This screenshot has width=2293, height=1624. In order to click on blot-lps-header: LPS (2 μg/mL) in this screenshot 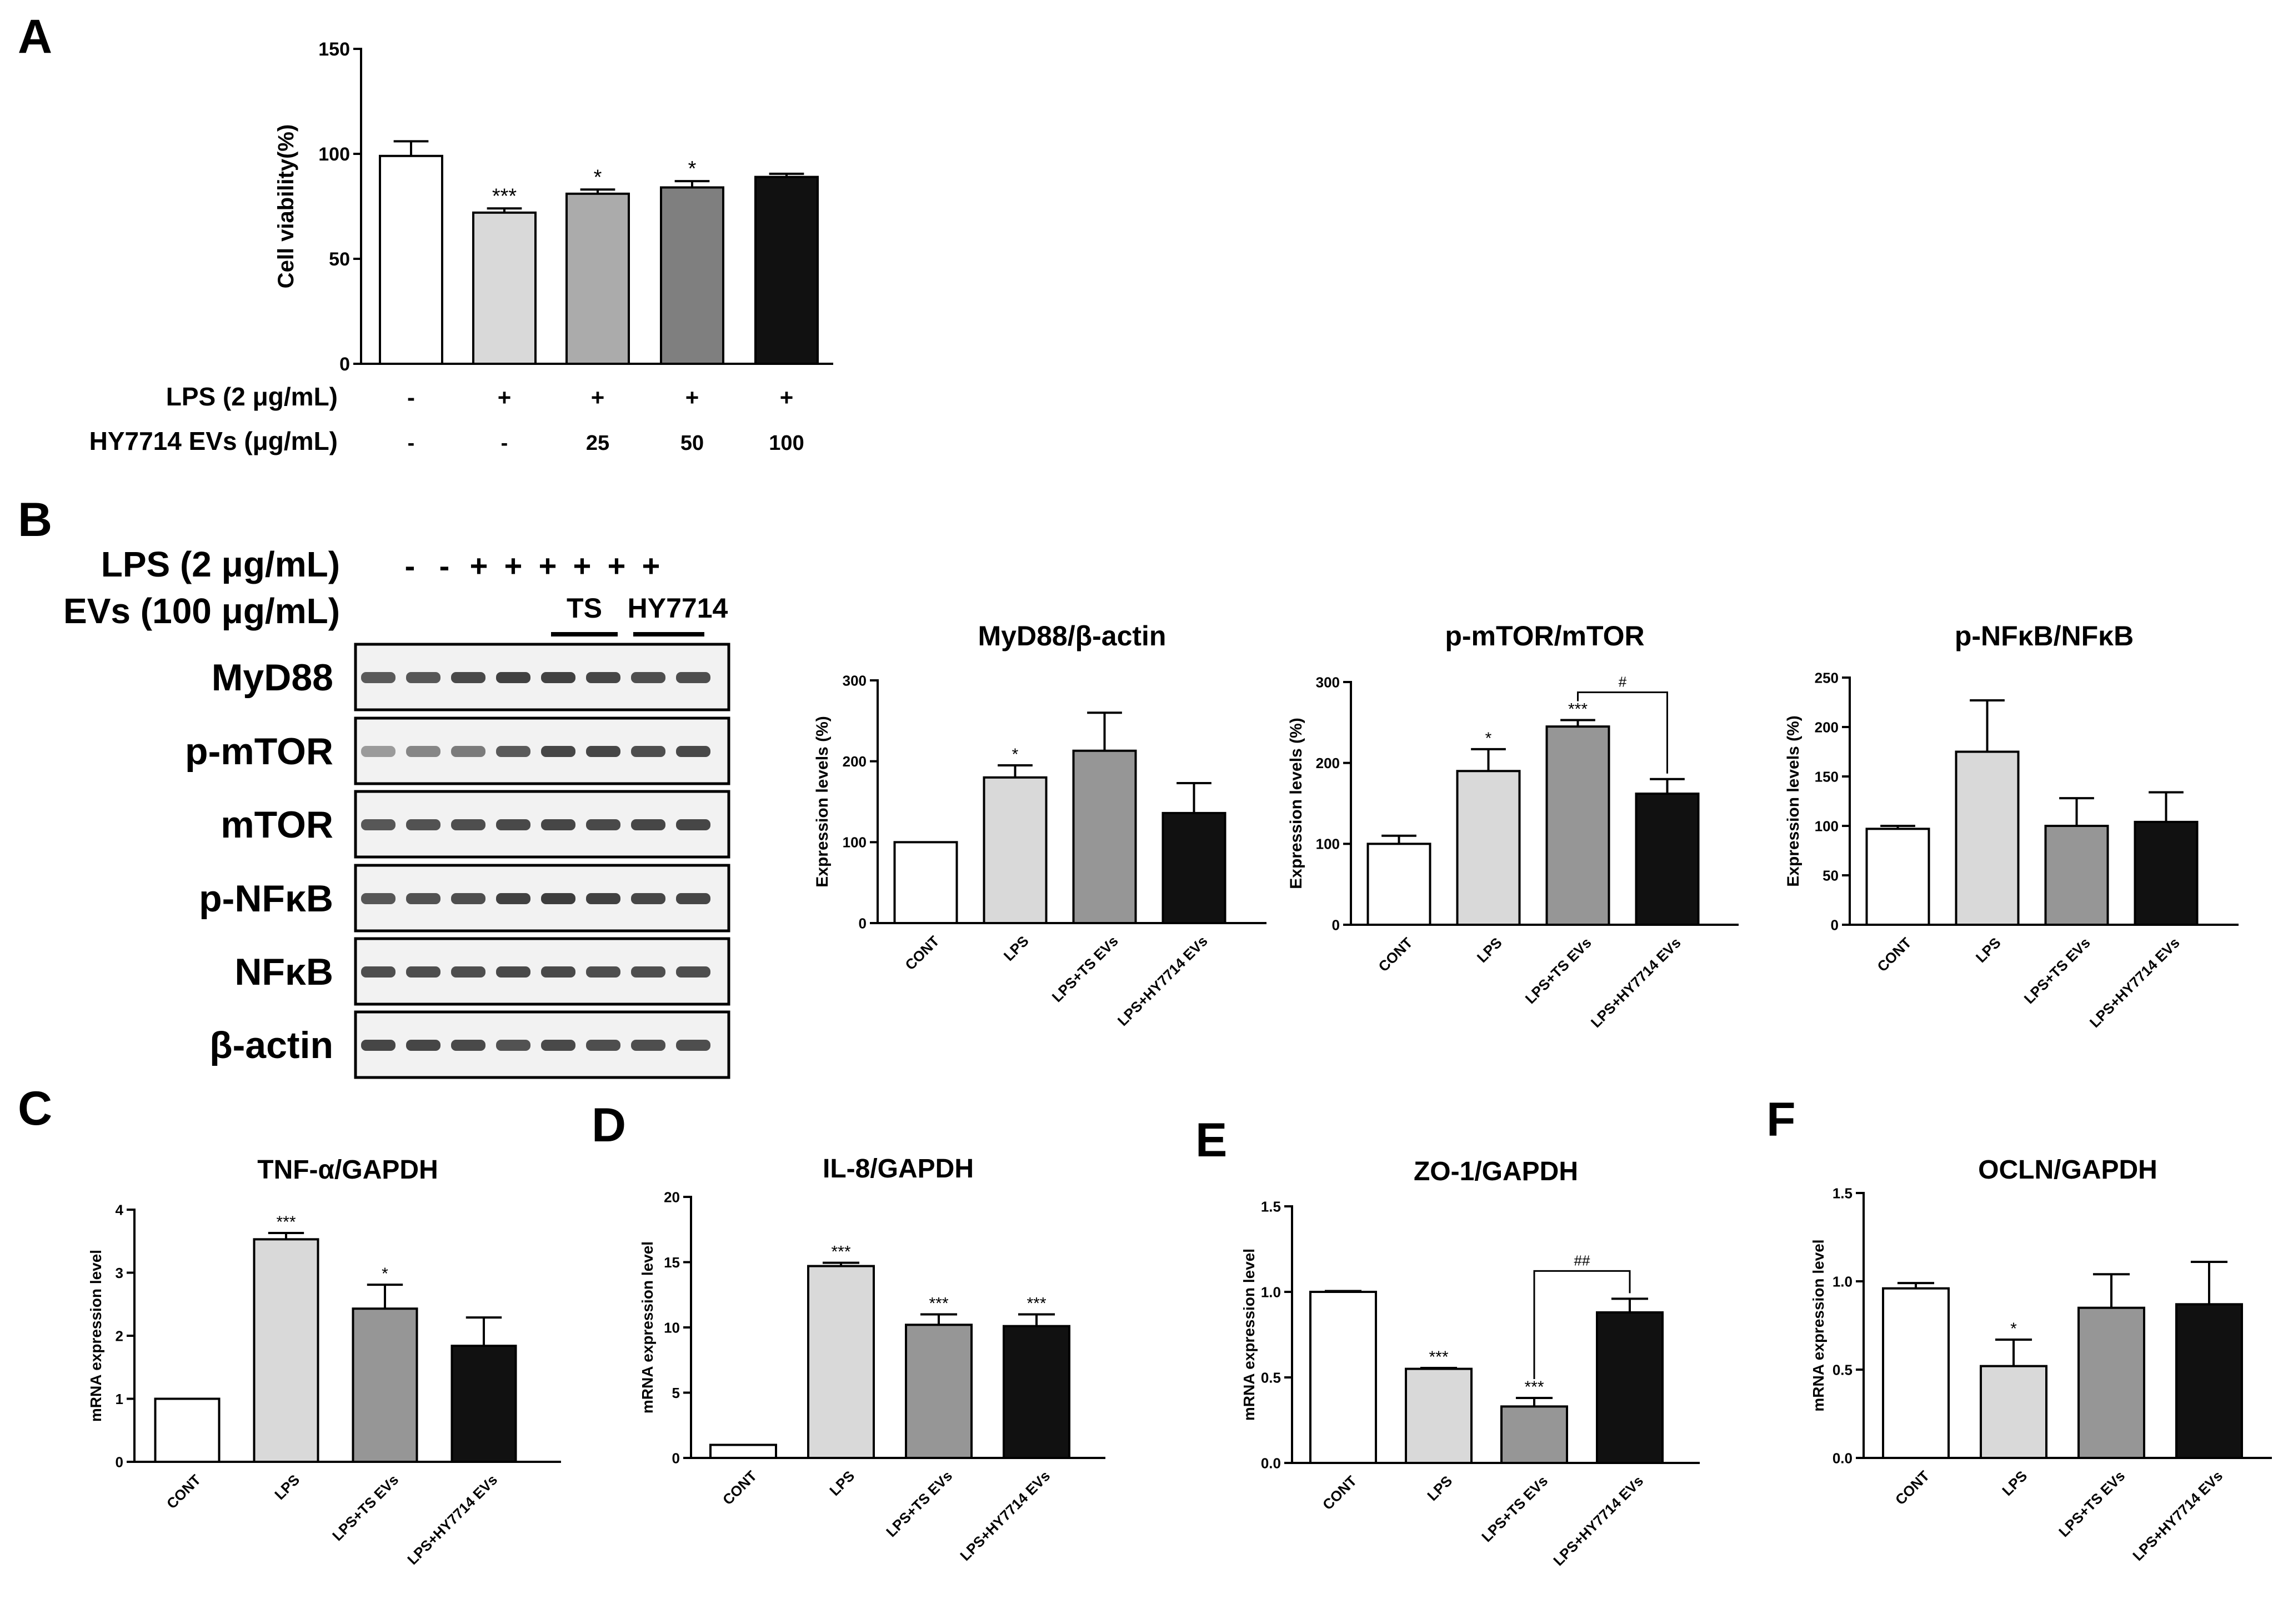, I will do `click(220, 564)`.